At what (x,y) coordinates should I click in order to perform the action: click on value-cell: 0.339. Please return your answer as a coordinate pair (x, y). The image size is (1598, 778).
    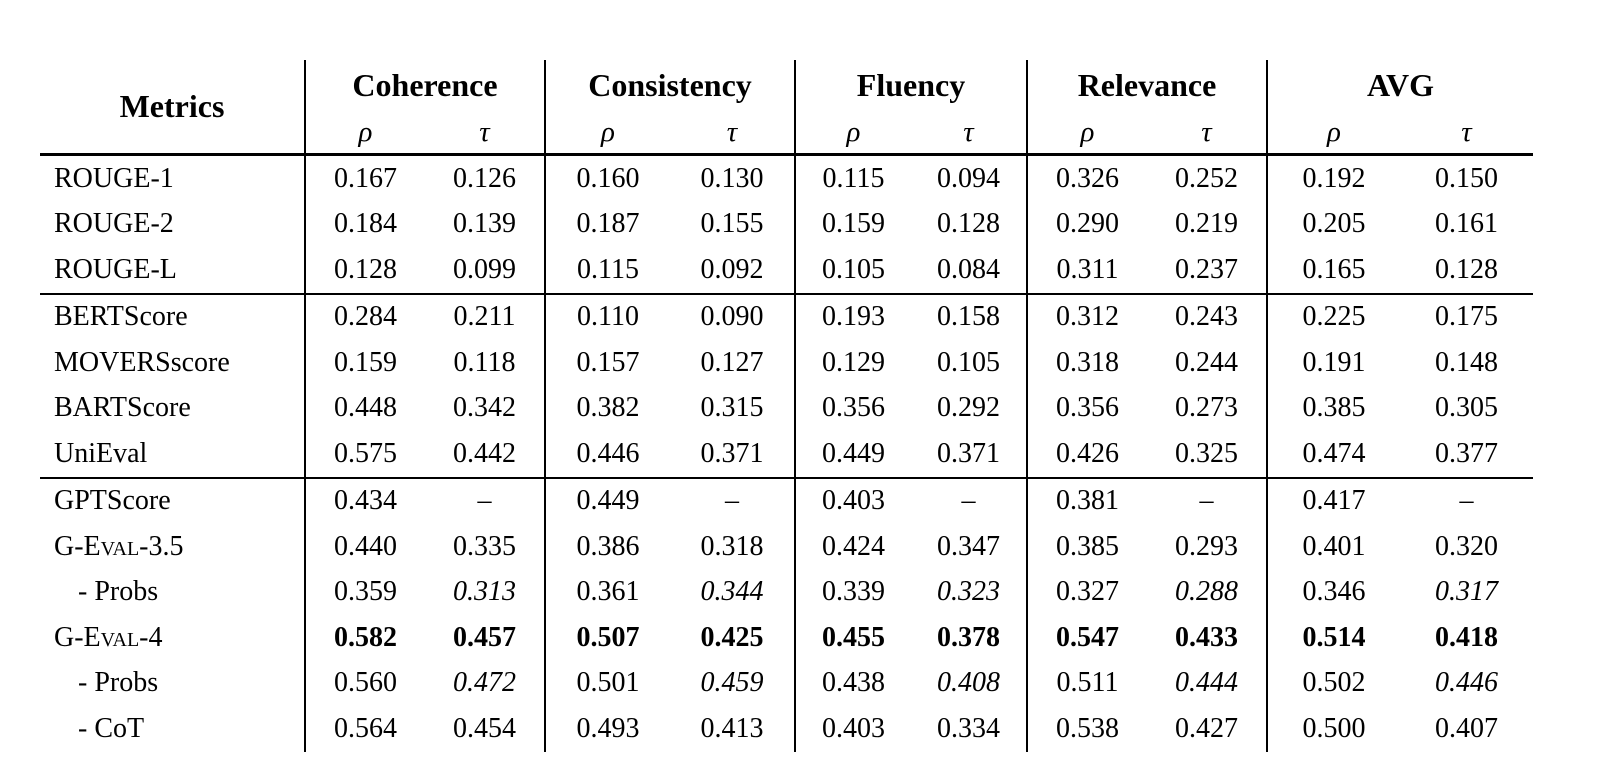
    Looking at the image, I should click on (852, 592).